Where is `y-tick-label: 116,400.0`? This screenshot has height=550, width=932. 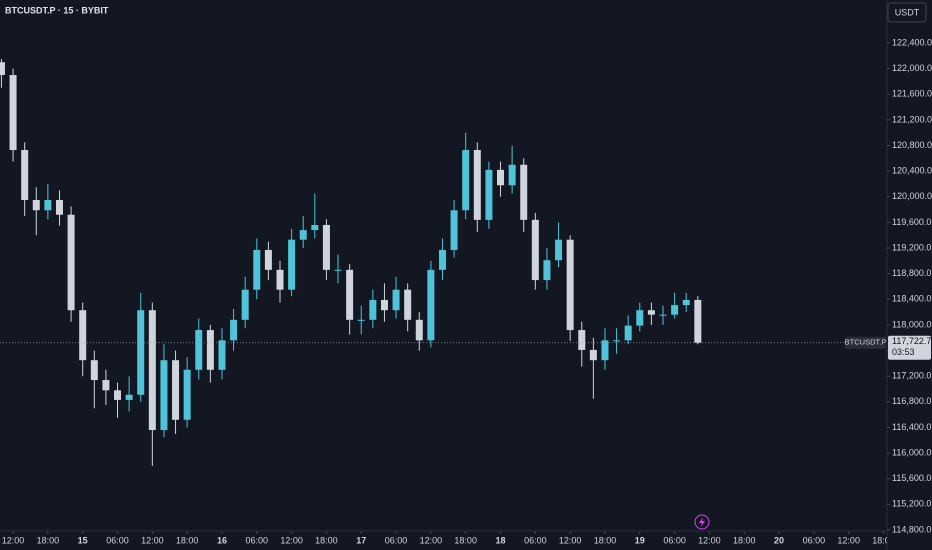 y-tick-label: 116,400.0 is located at coordinates (911, 427).